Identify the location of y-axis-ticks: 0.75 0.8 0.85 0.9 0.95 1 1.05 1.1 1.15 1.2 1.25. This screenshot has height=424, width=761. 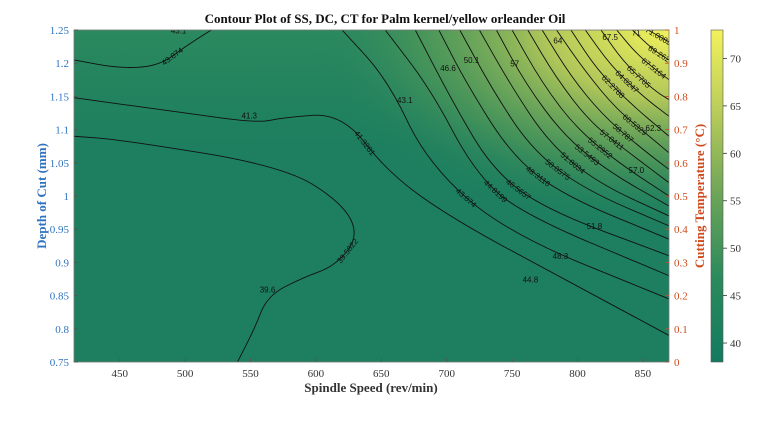
(64, 197).